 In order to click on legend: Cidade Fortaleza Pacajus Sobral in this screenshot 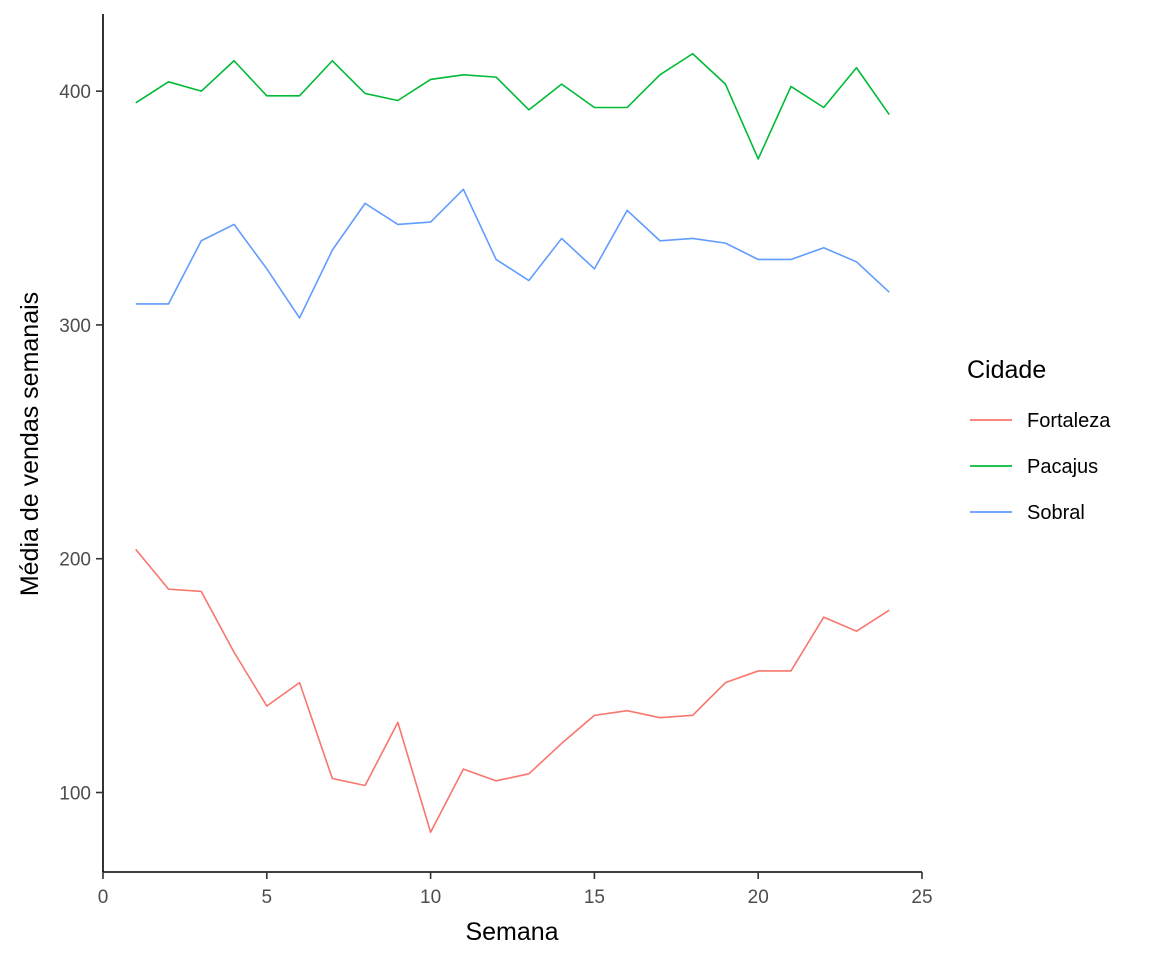, I will do `click(1039, 440)`.